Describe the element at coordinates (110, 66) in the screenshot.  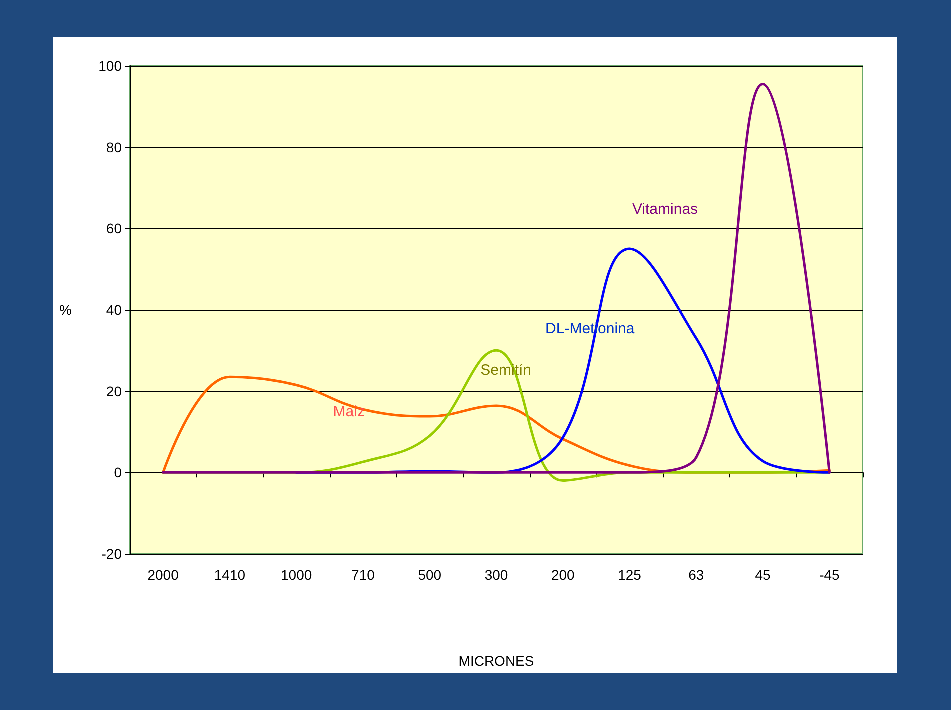
I see `y-tick-label: 100` at that location.